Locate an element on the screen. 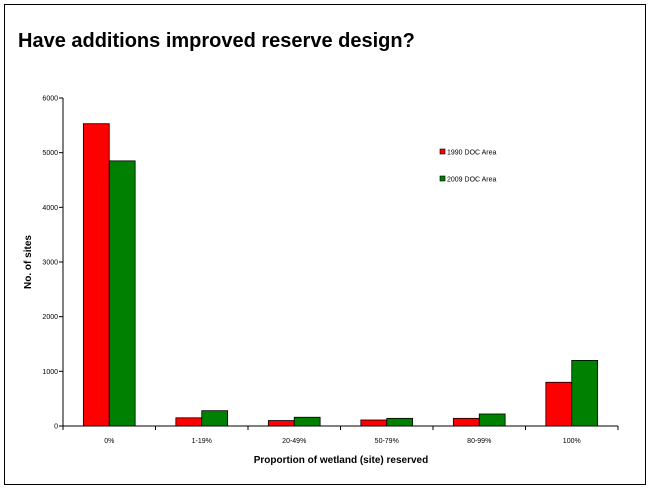  legend: 1990 DOC Area 2009 DOC Area is located at coordinates (468, 166).